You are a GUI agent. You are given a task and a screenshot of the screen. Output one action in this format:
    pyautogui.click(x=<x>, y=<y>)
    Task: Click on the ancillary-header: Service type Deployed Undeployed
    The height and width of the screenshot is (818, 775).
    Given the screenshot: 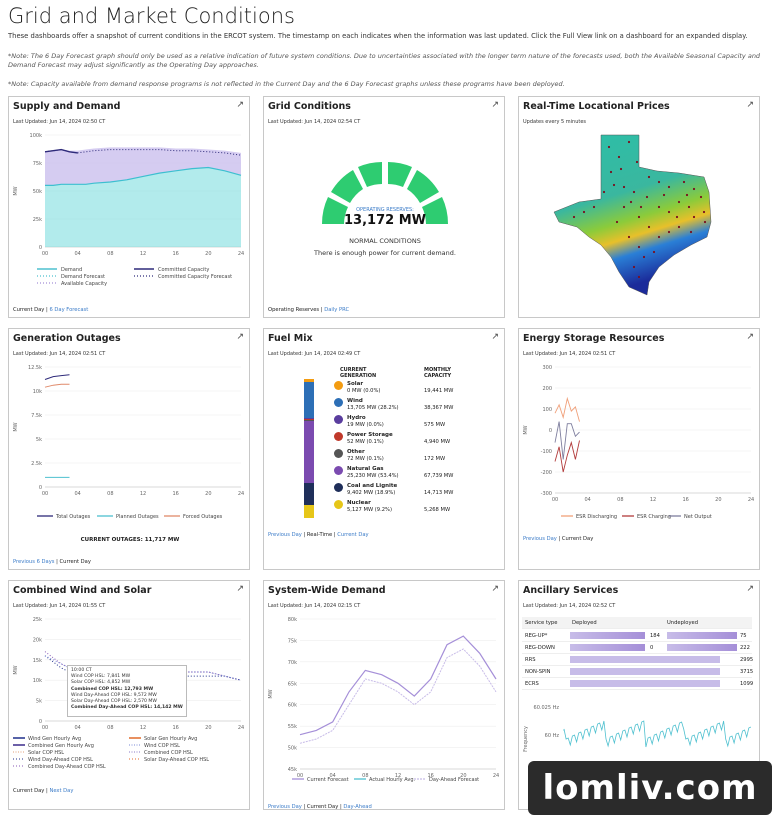 What is the action you would take?
    pyautogui.click(x=637, y=623)
    